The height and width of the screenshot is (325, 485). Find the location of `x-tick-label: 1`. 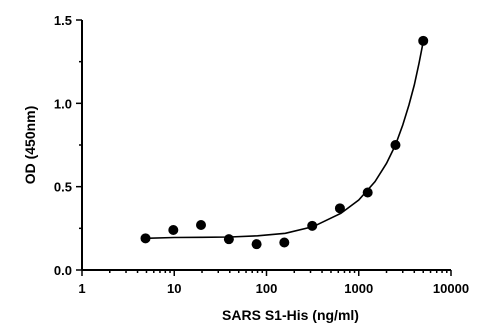

x-tick-label: 1 is located at coordinates (81, 288).